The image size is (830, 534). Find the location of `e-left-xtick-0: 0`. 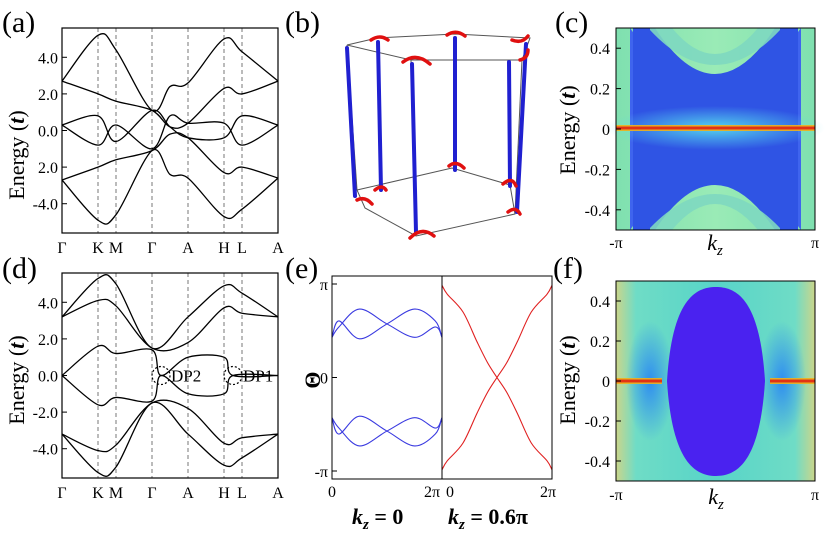

e-left-xtick-0: 0 is located at coordinates (332, 492).